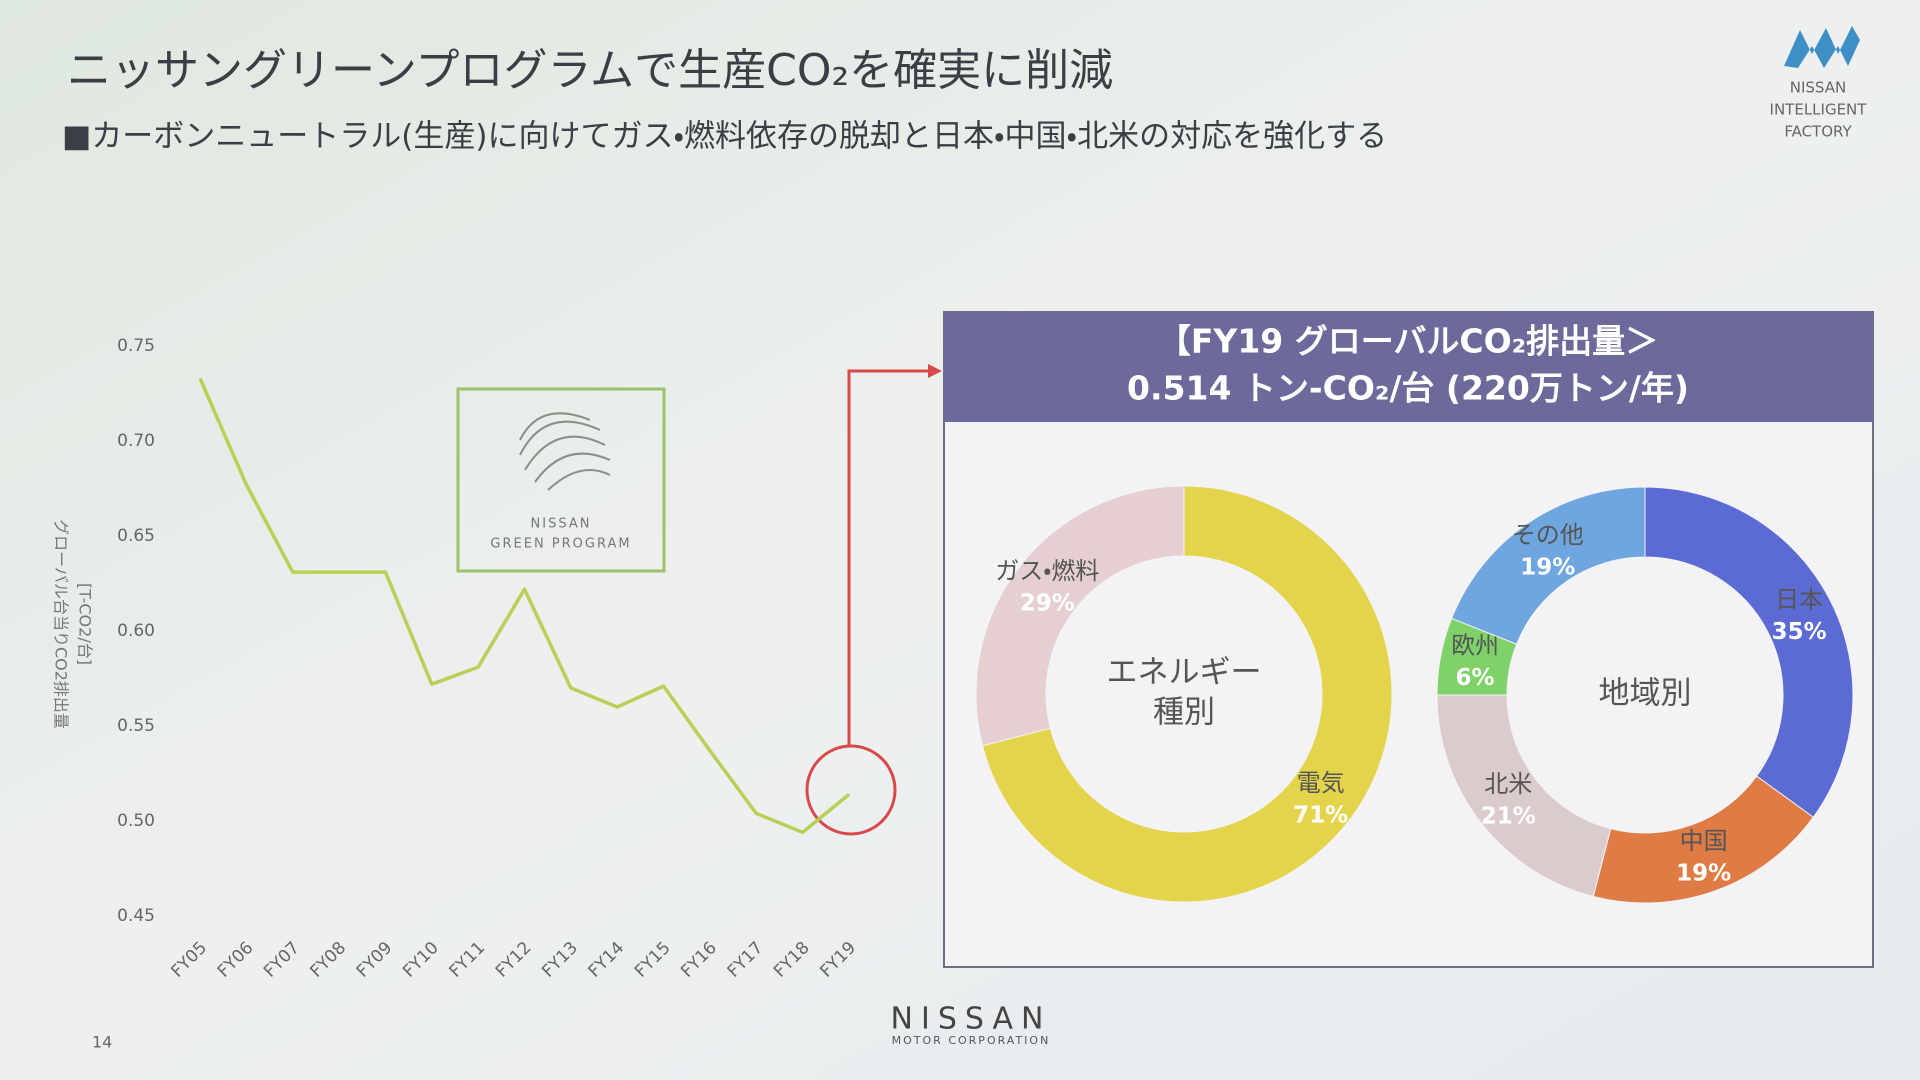 This screenshot has height=1080, width=1920. Describe the element at coordinates (136, 536) in the screenshot. I see `y-tick-label: 0.65` at that location.